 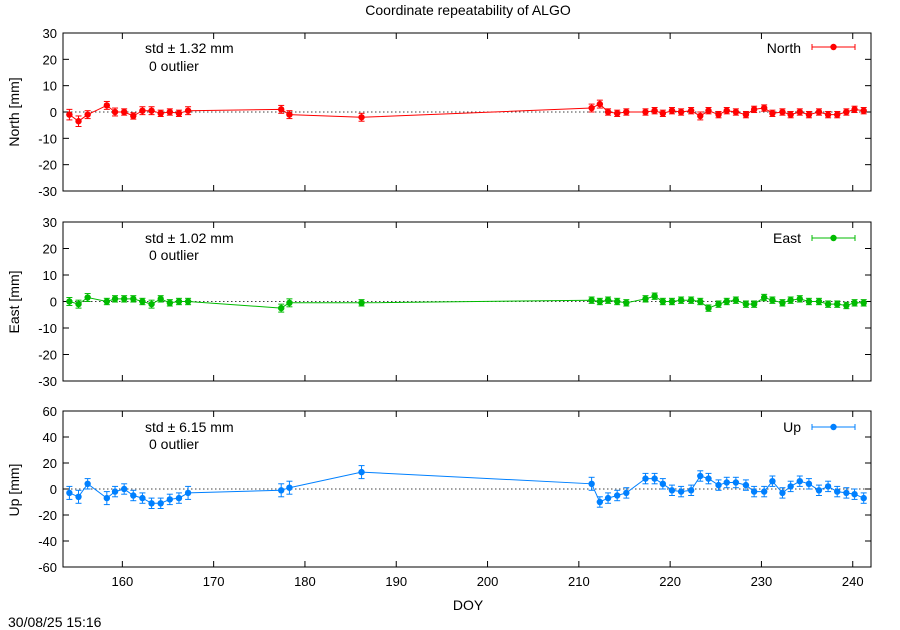 What do you see at coordinates (488, 581) in the screenshot?
I see `xtick-label: 200` at bounding box center [488, 581].